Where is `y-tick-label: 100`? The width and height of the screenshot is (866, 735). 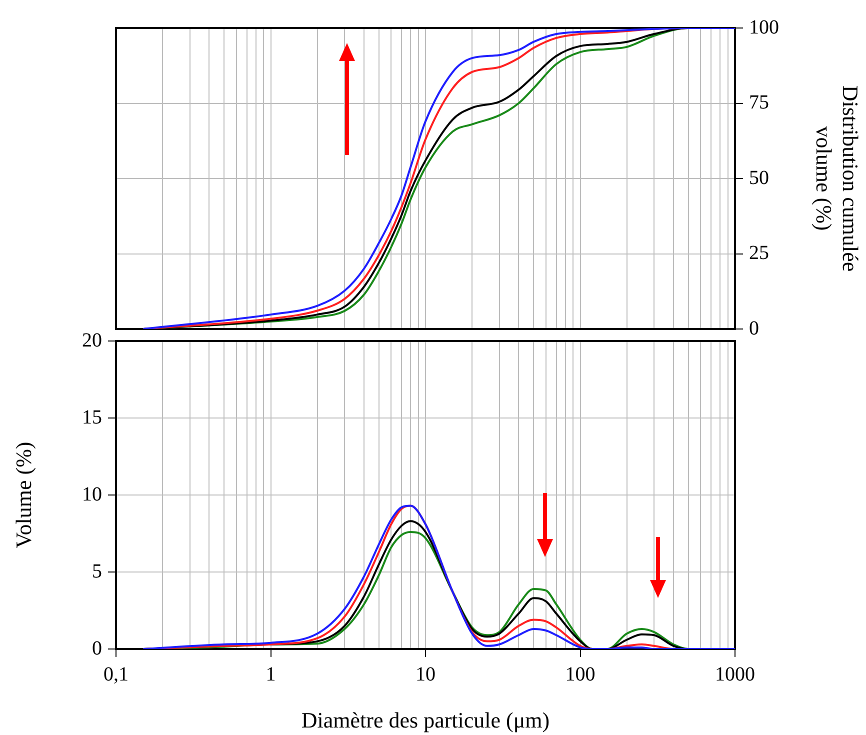 y-tick-label: 100 is located at coordinates (764, 27).